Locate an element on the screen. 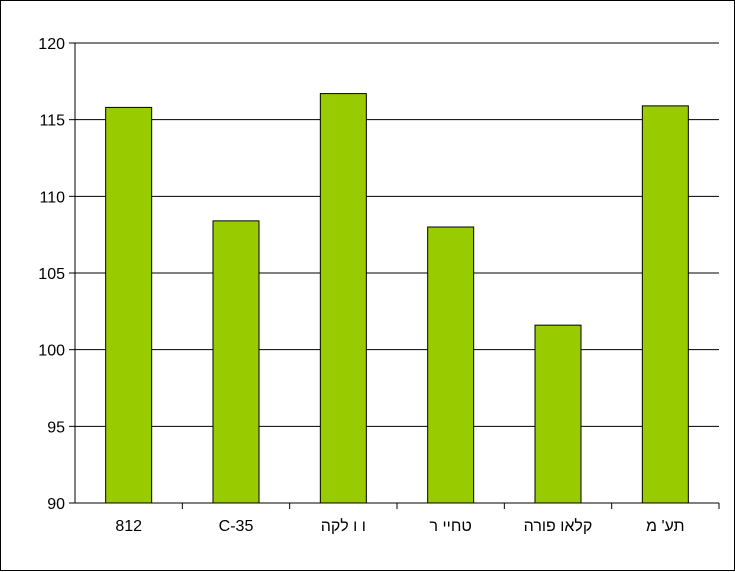  x-tick-label: תע' מ is located at coordinates (665, 526).